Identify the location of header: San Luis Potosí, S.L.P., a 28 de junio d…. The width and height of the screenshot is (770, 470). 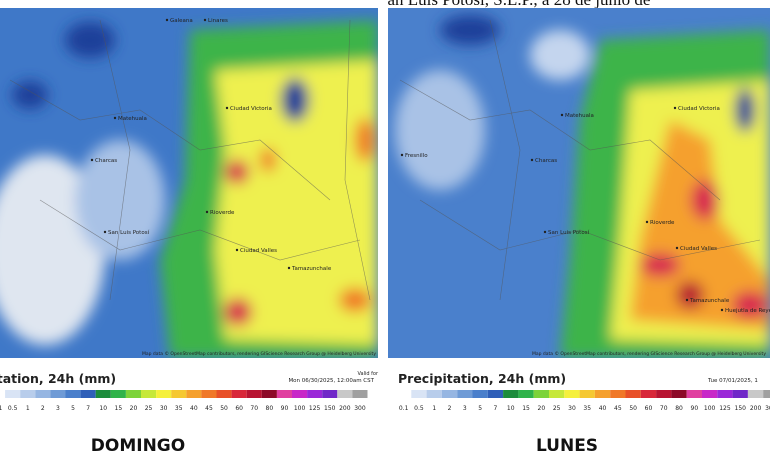
(514, 4).